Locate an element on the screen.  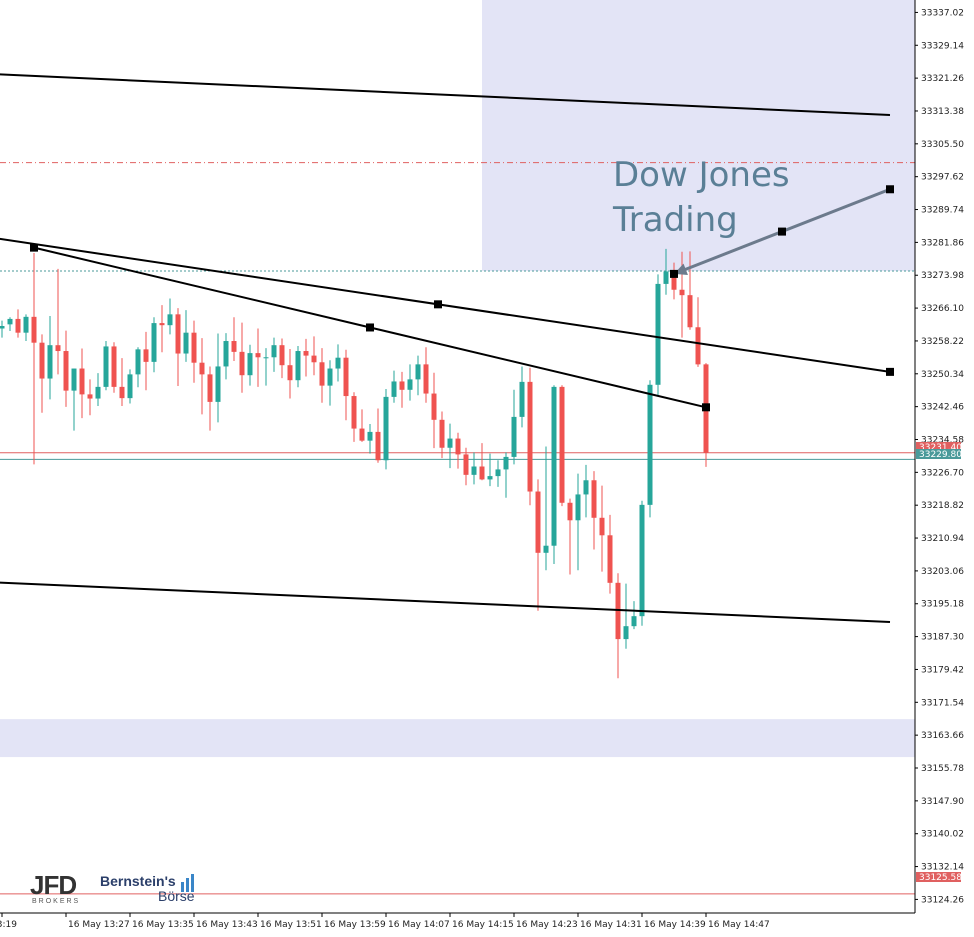
top-channel-line is located at coordinates (445, 95).